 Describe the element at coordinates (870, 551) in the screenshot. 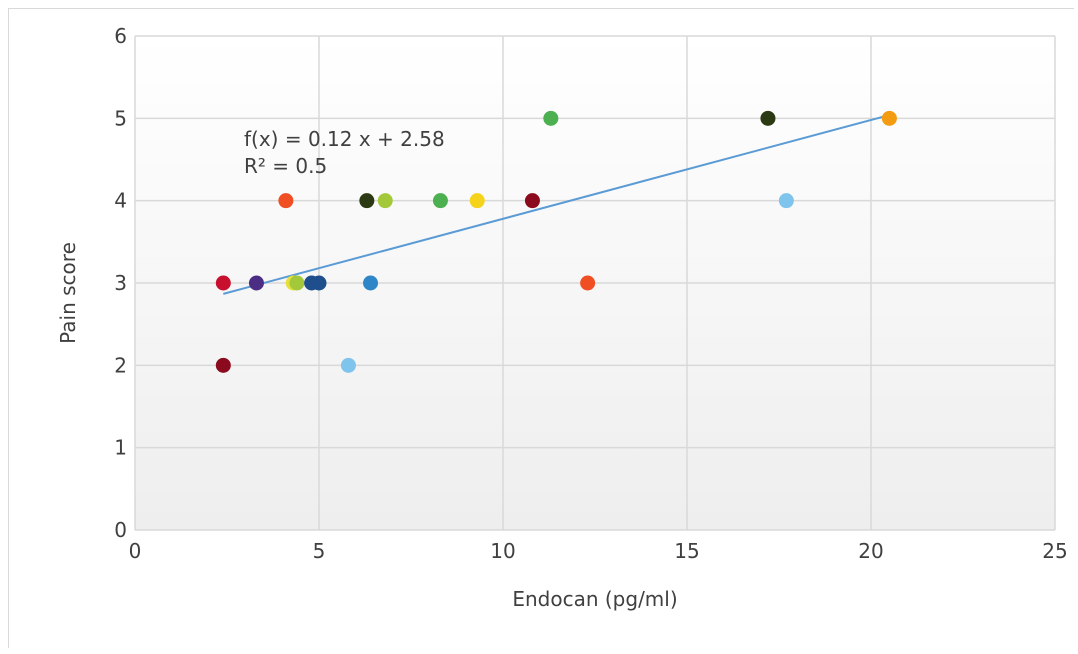

I see `x-tick-label: 20` at that location.